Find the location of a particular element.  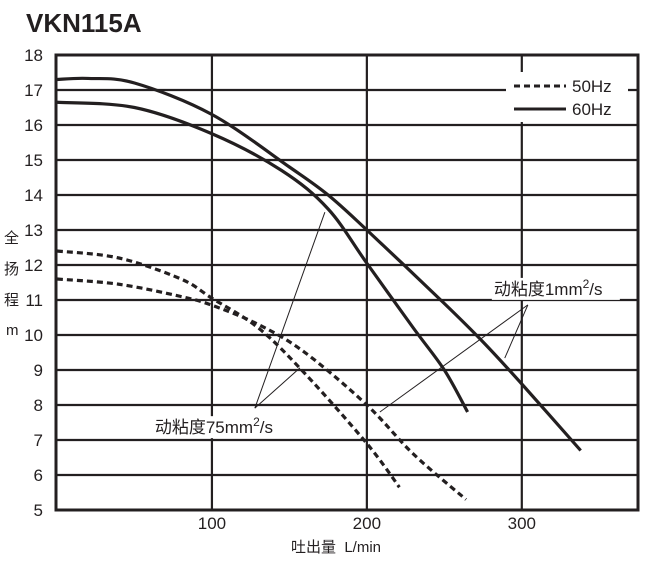

y-label-char: m is located at coordinates (12, 330).